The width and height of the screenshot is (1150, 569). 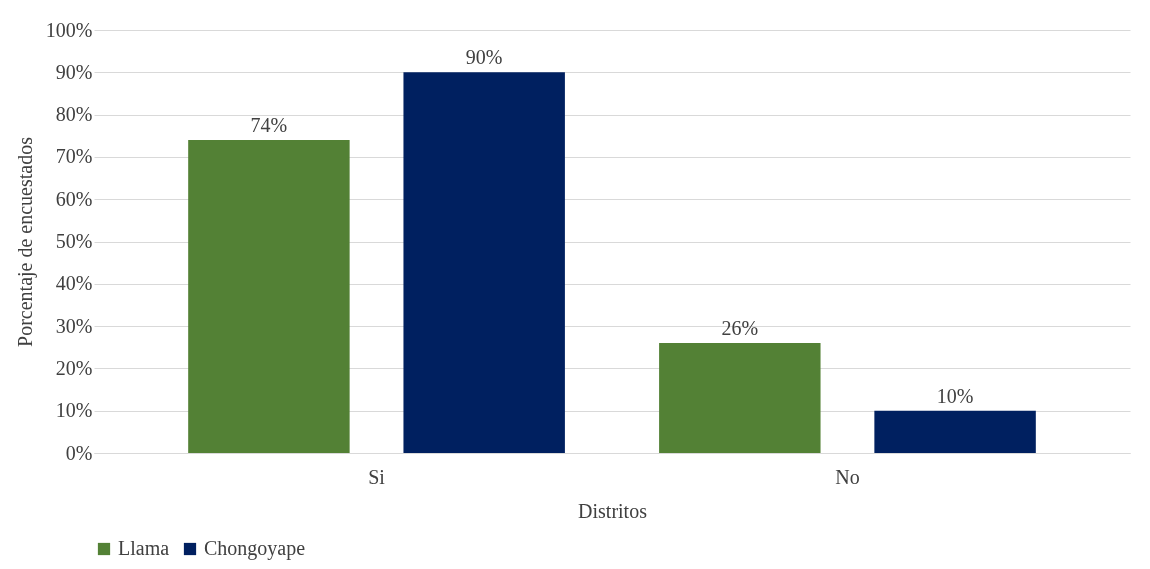 I want to click on y-tick-label: 90%, so click(x=74, y=71).